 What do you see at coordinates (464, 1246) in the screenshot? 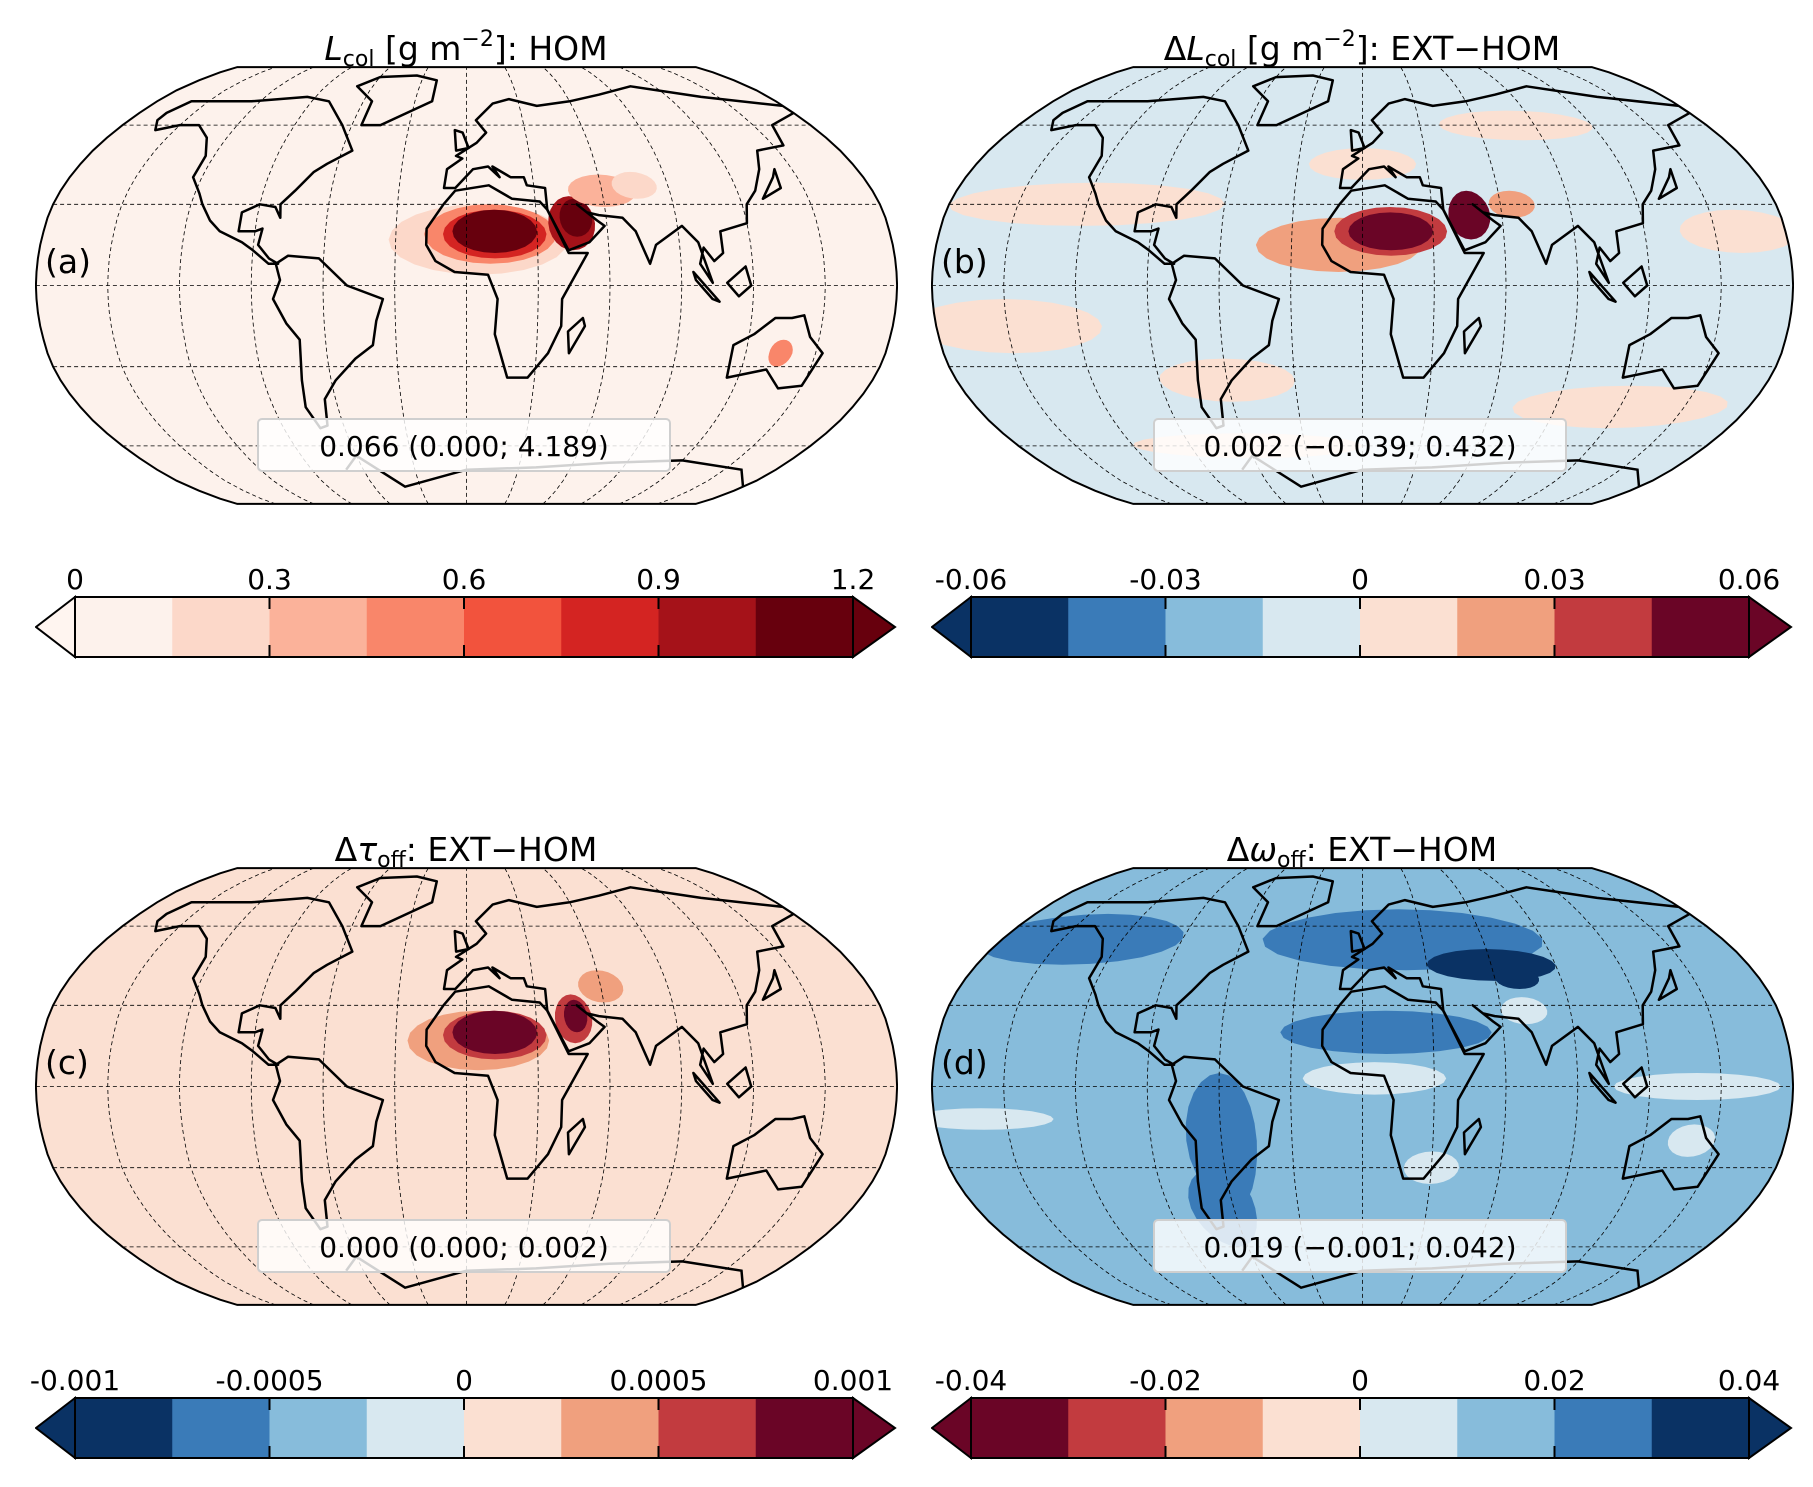
I see `stats-box: 0.000 (0.000; 0.002)` at bounding box center [464, 1246].